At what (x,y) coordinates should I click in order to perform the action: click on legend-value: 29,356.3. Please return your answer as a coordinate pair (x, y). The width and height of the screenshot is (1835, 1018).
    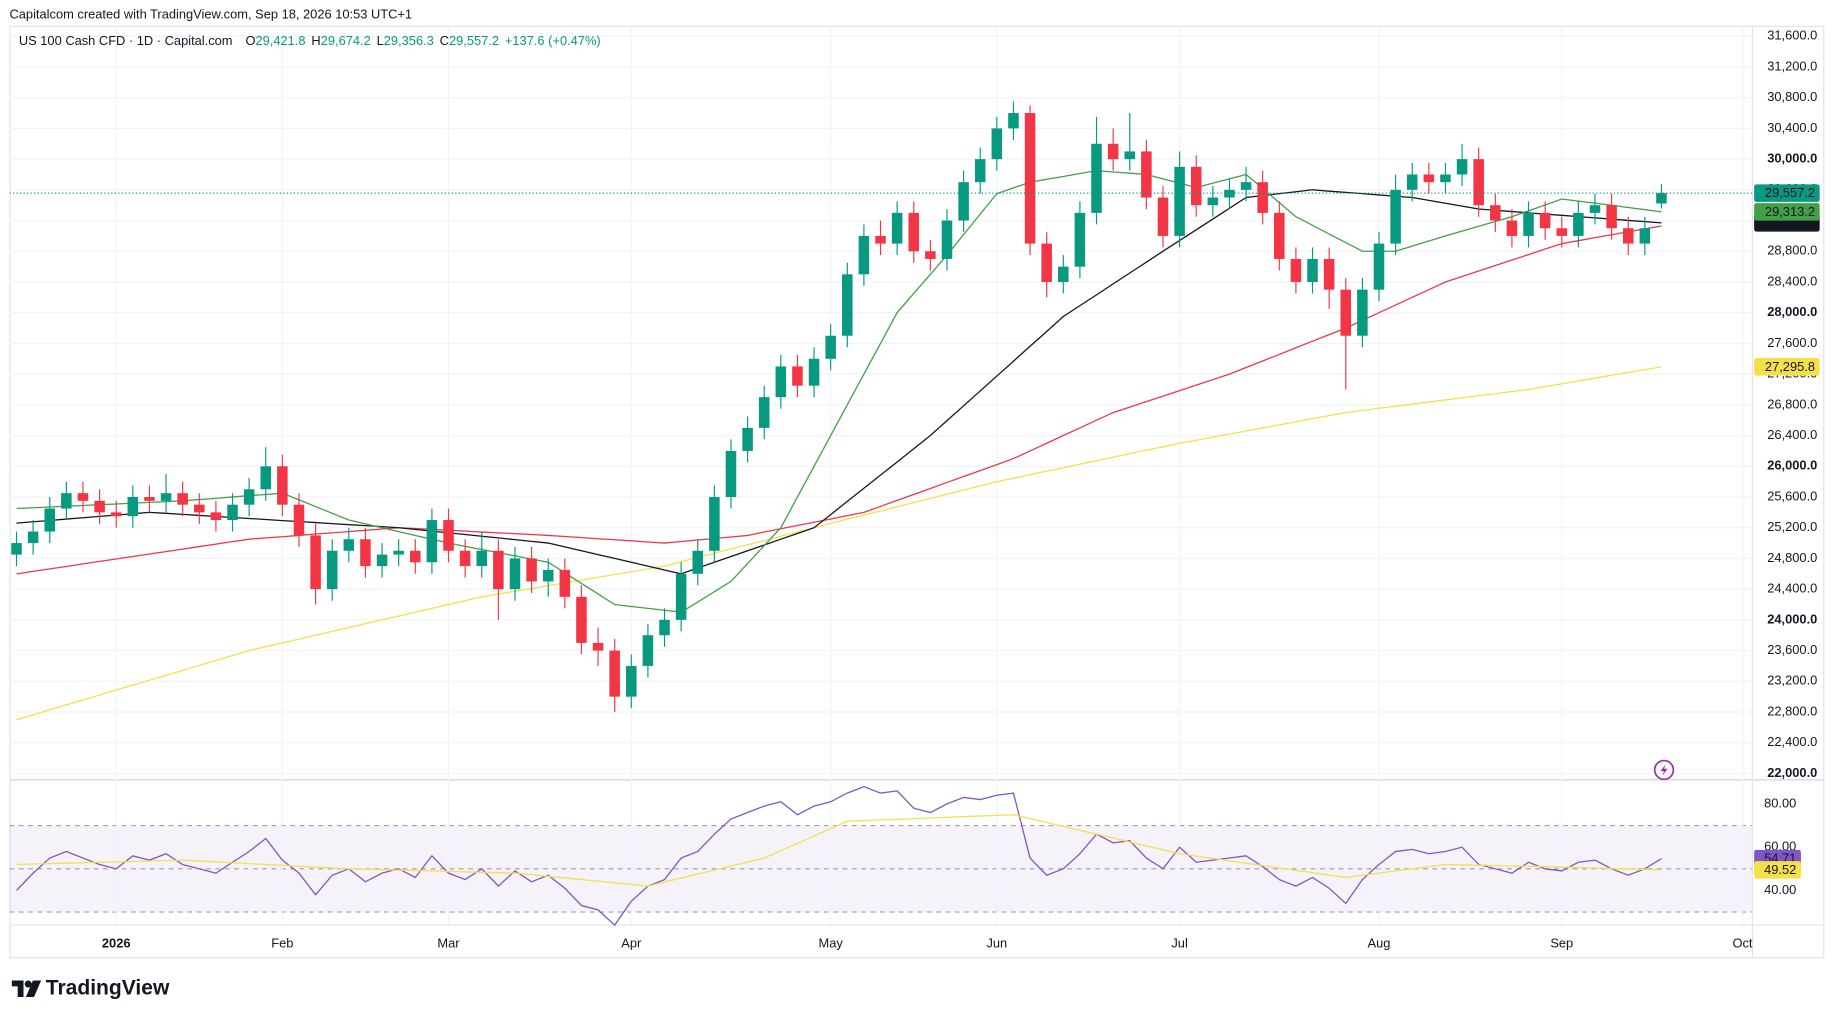
    Looking at the image, I should click on (409, 41).